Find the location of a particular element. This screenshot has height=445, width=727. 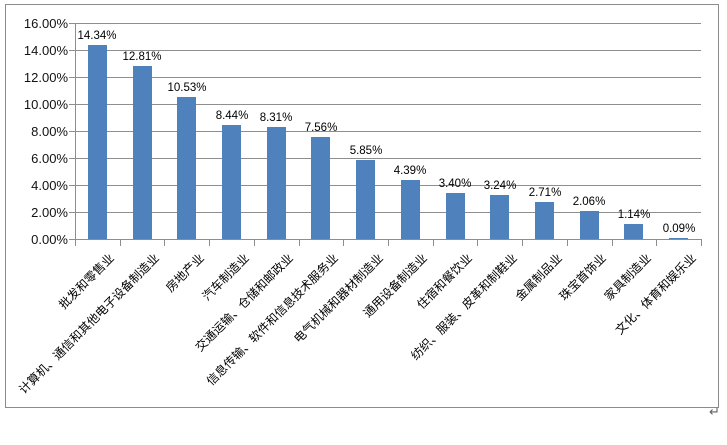

bar-value-label: 12.81% is located at coordinates (142, 57).